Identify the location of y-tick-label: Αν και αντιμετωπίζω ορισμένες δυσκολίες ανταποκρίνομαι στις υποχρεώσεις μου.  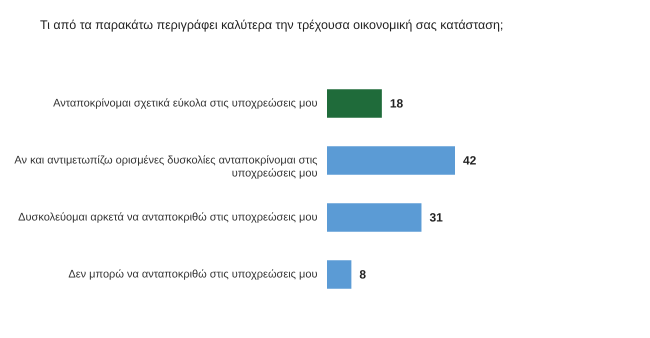
(166, 167).